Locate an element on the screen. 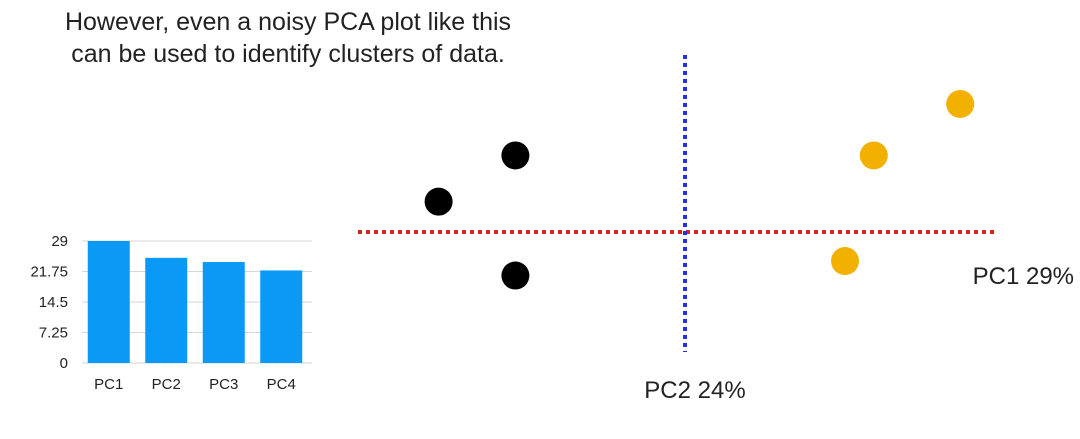 Image resolution: width=1080 pixels, height=439 pixels. bar-pc4 is located at coordinates (281, 316).